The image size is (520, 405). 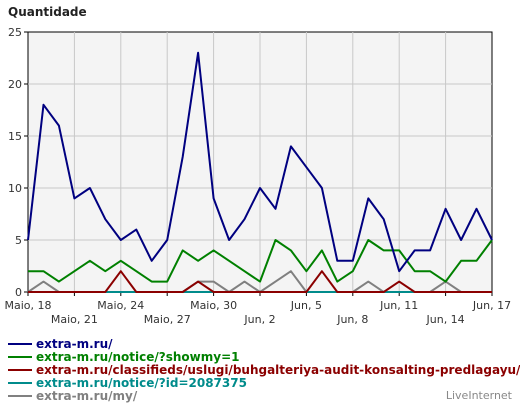 What do you see at coordinates (306, 305) in the screenshot?
I see `x-tick-label: Jun, 5` at bounding box center [306, 305].